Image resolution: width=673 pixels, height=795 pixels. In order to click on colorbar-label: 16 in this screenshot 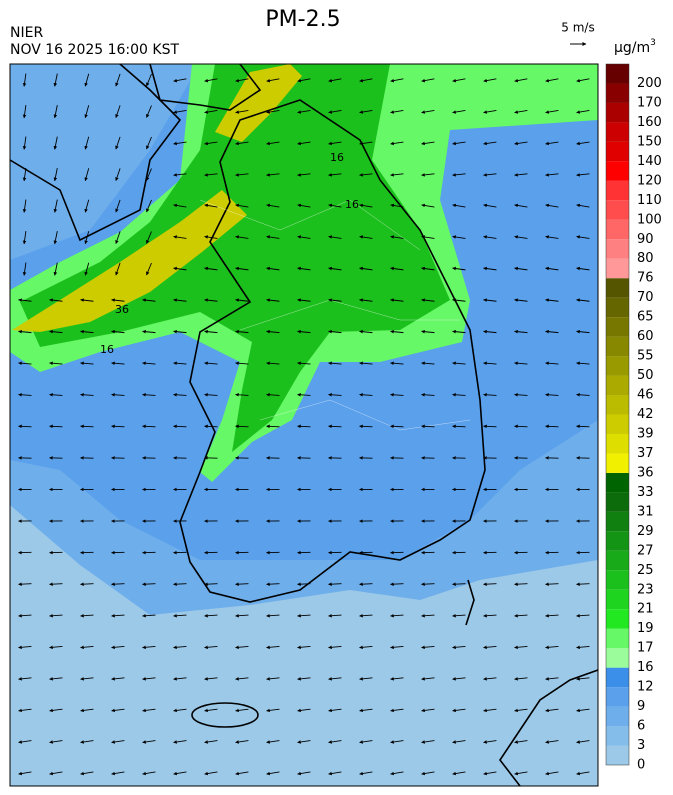, I will do `click(645, 667)`.